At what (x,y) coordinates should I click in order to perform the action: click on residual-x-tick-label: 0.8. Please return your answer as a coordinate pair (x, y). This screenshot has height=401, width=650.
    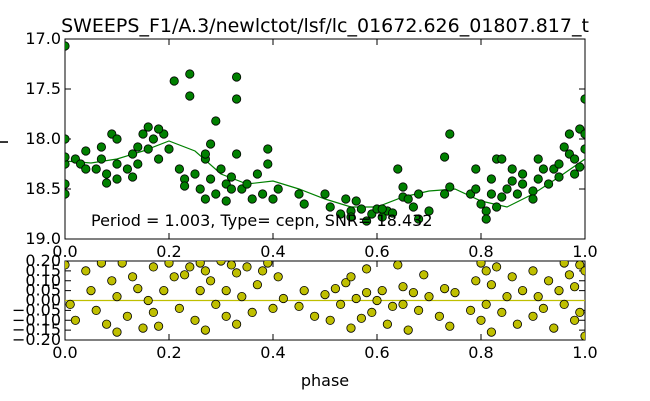
    Looking at the image, I should click on (480, 352).